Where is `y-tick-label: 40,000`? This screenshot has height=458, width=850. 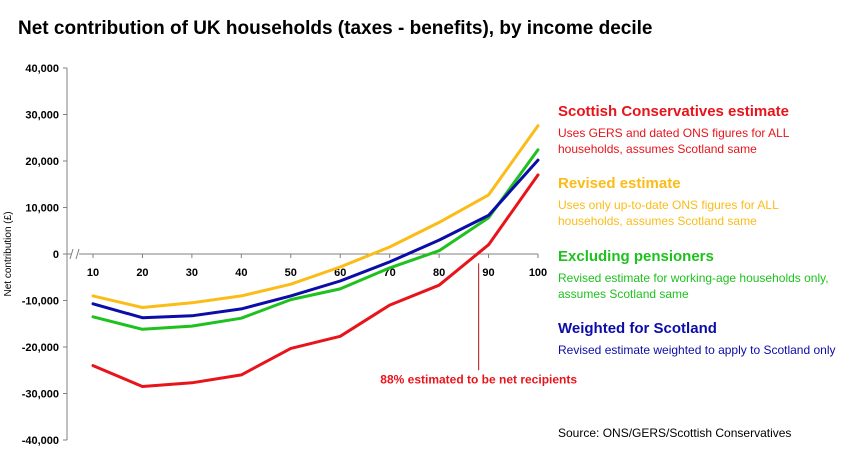 y-tick-label: 40,000 is located at coordinates (42, 69).